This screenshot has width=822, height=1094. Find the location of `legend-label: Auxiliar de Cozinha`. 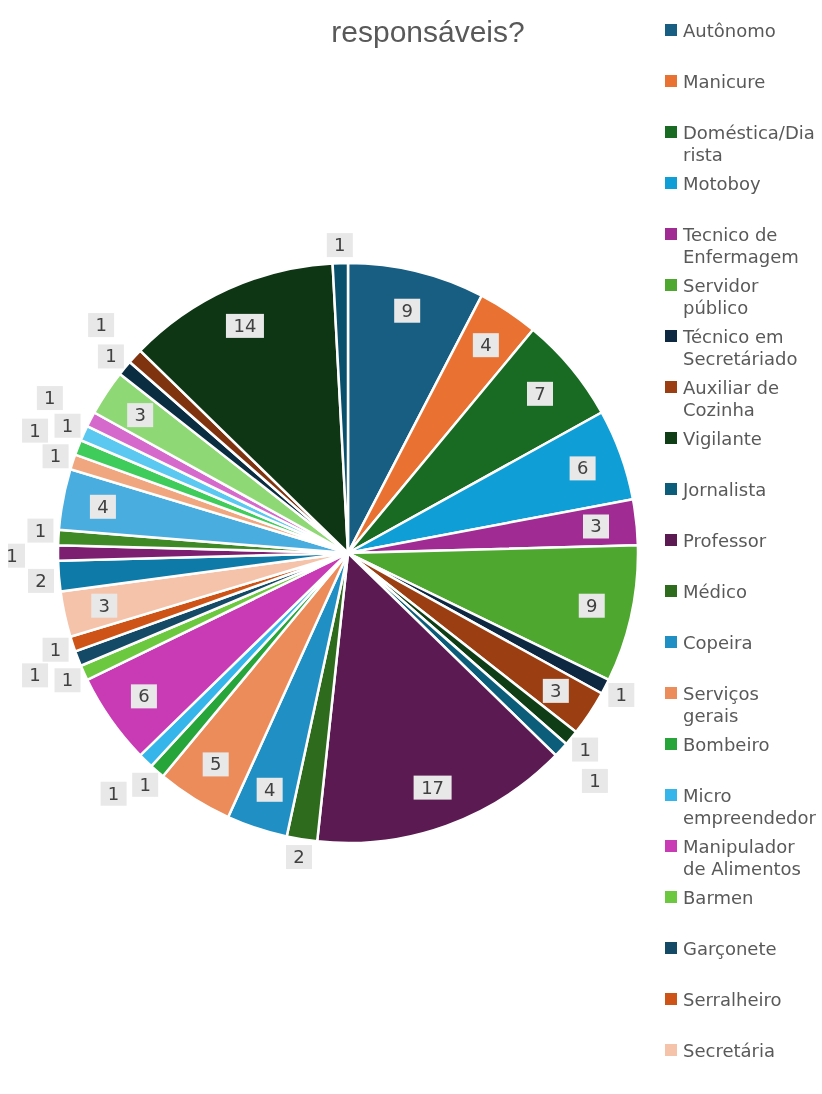

legend-label: Auxiliar de Cozinha is located at coordinates (731, 398).